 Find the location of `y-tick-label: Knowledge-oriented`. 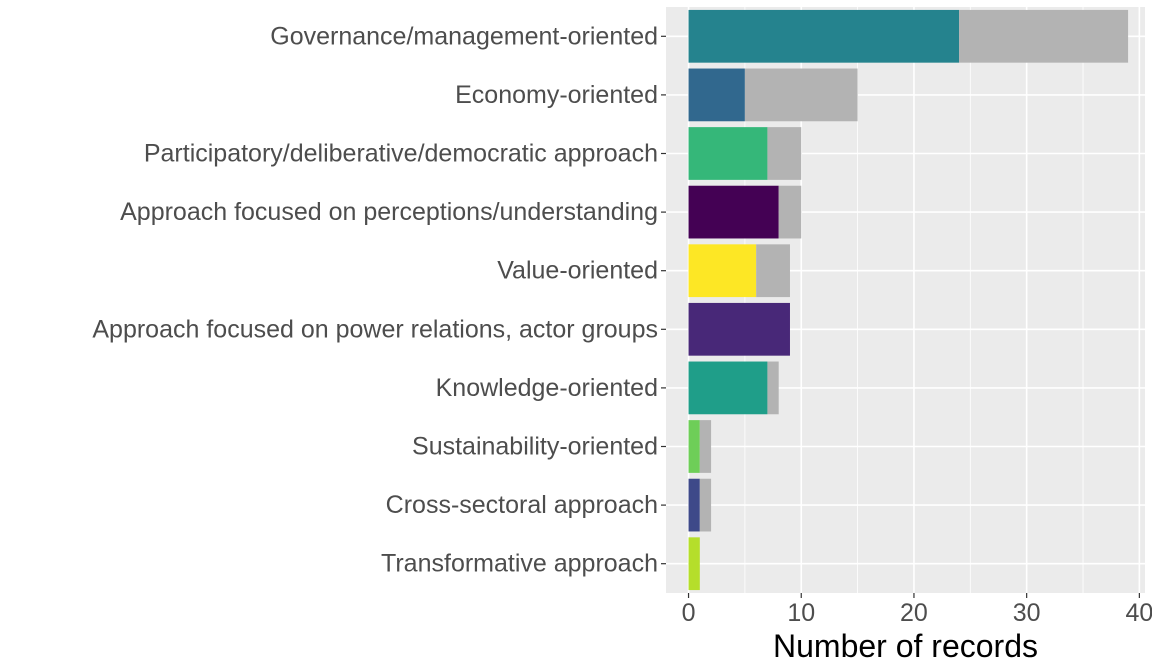

y-tick-label: Knowledge-oriented is located at coordinates (547, 388).